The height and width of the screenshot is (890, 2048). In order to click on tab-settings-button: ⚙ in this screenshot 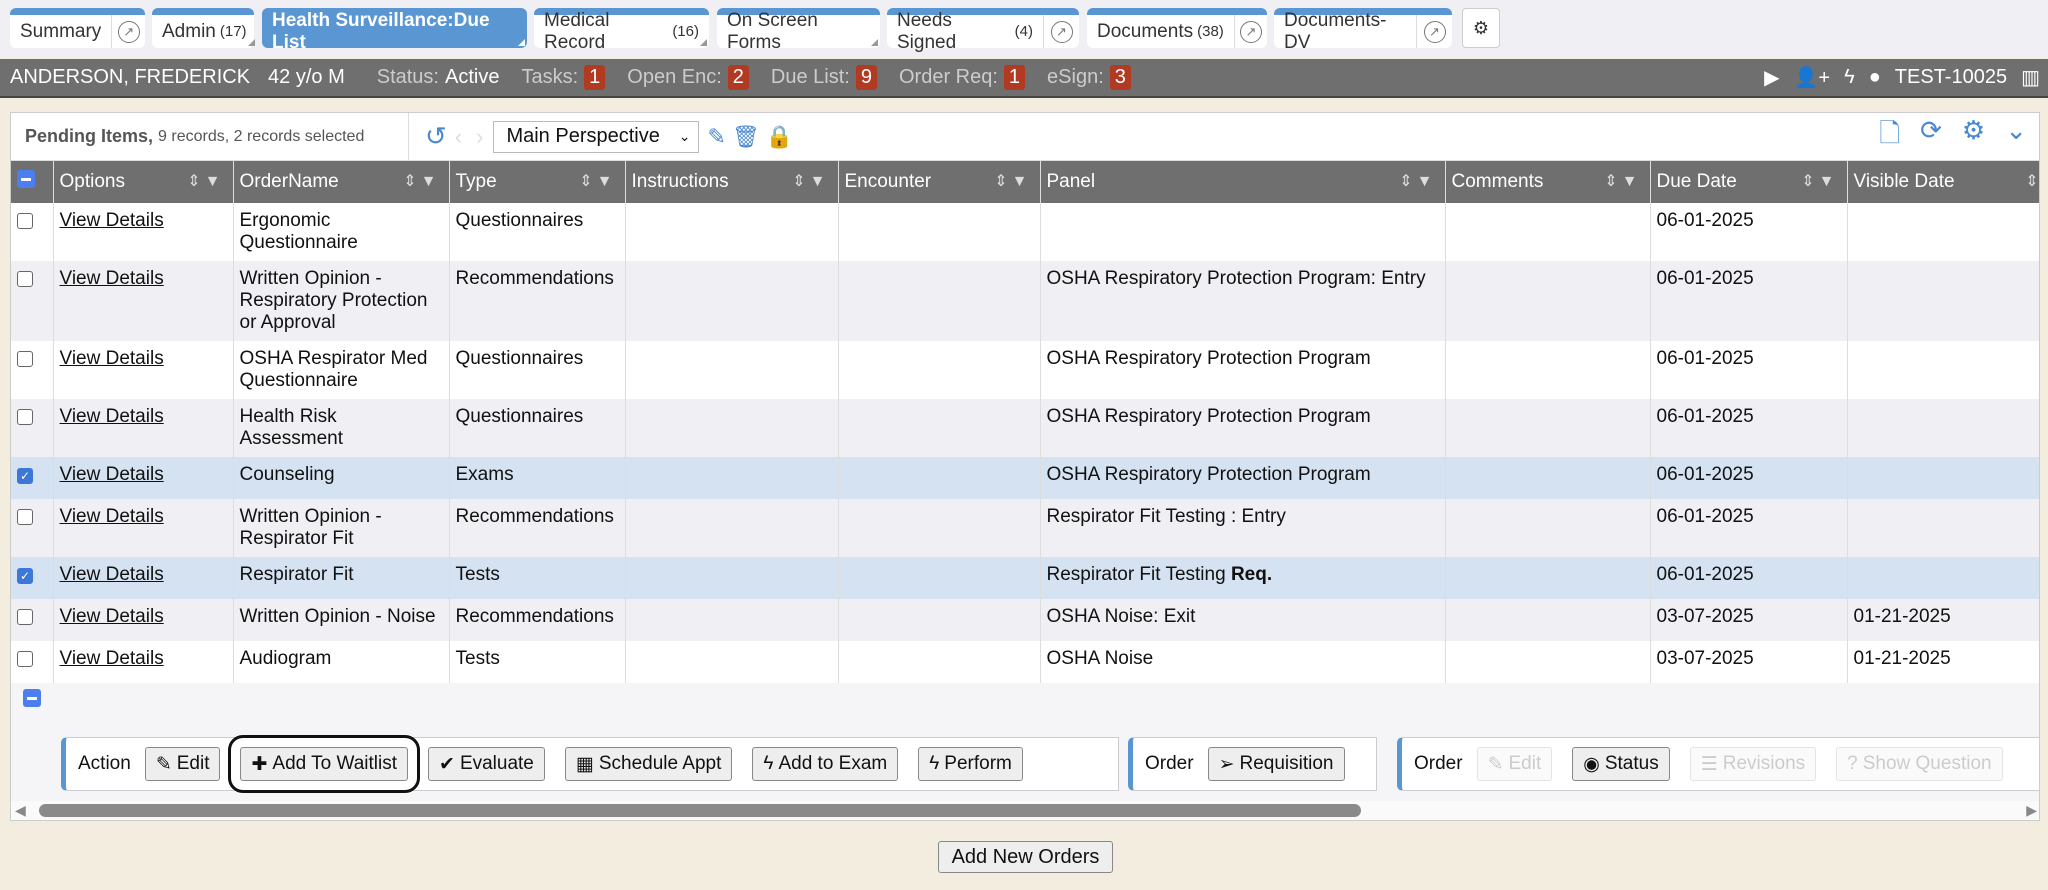, I will do `click(1481, 28)`.